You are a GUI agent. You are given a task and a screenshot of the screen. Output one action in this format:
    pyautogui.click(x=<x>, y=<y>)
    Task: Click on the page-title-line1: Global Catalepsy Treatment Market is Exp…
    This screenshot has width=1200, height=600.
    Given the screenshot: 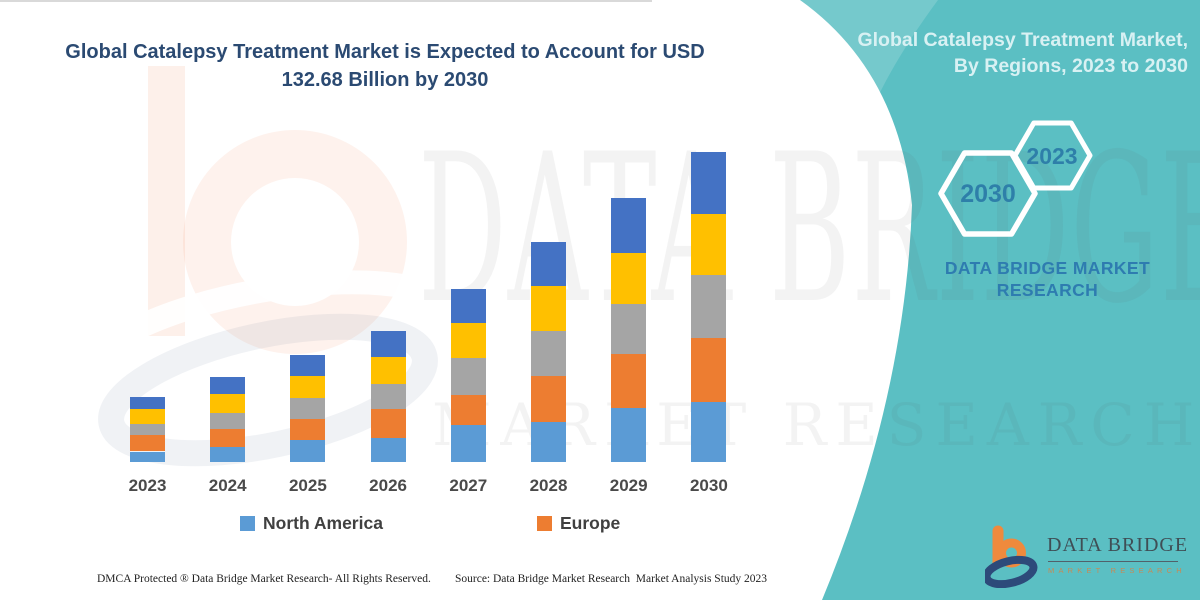 What is the action you would take?
    pyautogui.click(x=385, y=52)
    